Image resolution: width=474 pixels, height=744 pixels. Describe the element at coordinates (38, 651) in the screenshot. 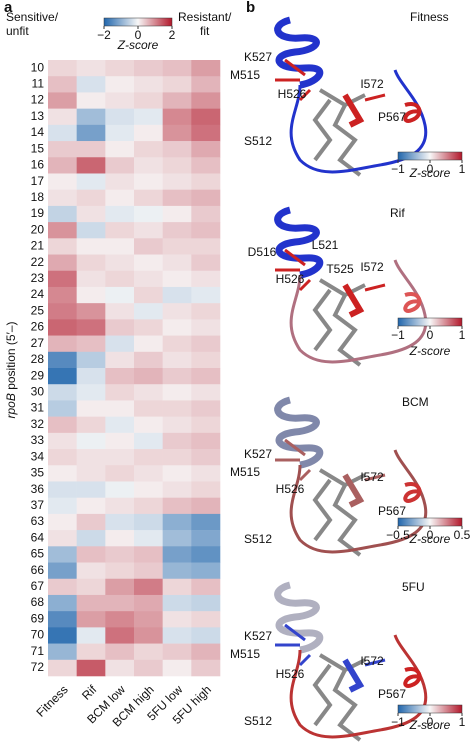

I see `row-label: 71` at that location.